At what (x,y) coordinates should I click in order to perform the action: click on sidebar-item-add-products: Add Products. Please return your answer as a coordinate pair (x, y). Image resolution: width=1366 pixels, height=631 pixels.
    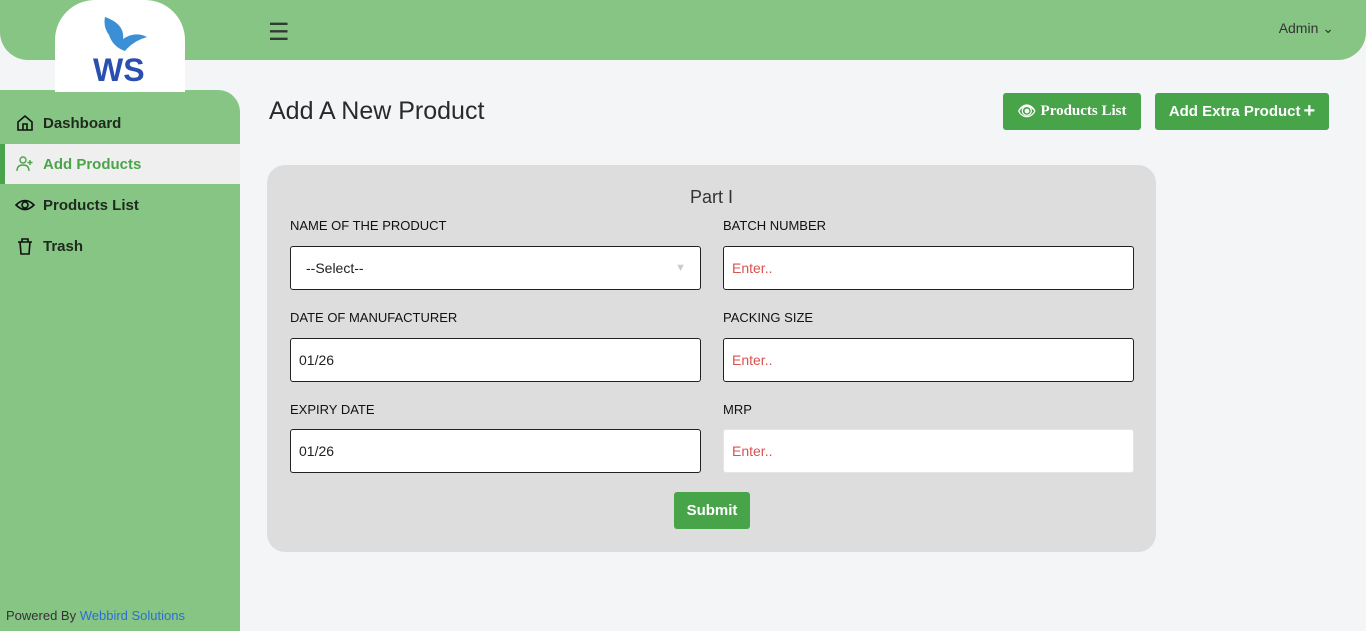
    Looking at the image, I should click on (120, 164).